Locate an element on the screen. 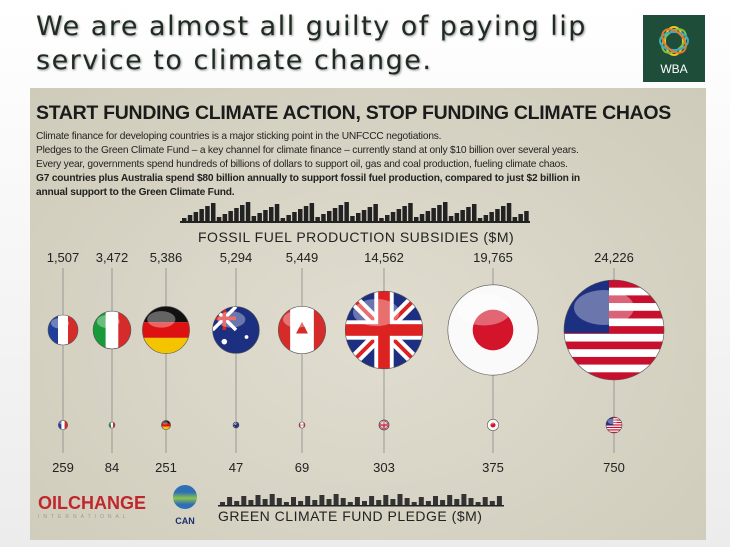 Image resolution: width=730 pixels, height=547 pixels. gcf-pledge-value: 303 is located at coordinates (384, 467).